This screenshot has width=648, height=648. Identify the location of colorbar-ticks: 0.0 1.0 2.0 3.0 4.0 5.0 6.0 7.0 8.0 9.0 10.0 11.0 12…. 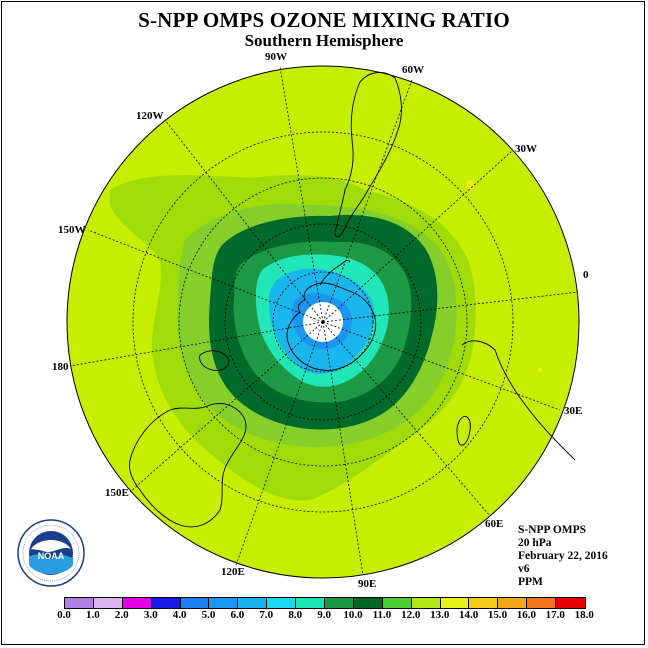
(325, 616).